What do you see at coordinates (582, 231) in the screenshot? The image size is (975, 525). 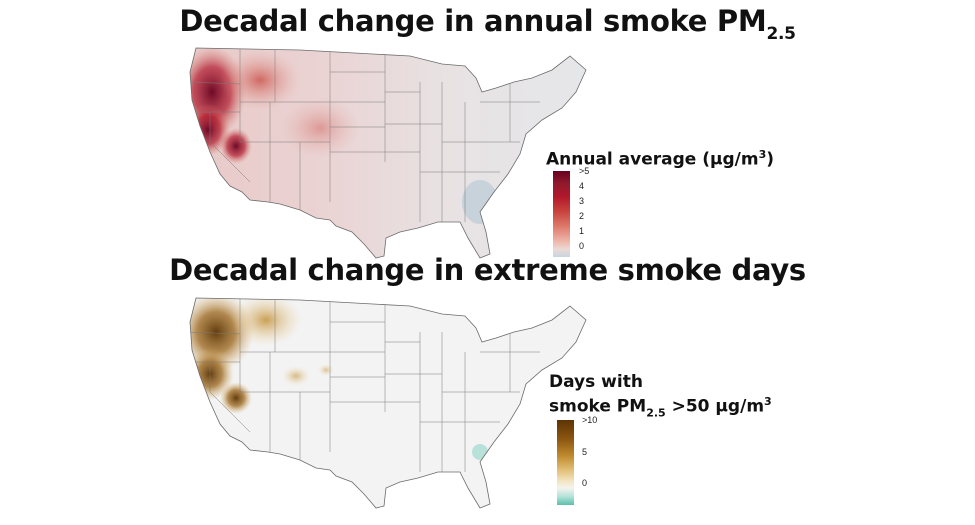 I see `legend-top-tick: 1` at bounding box center [582, 231].